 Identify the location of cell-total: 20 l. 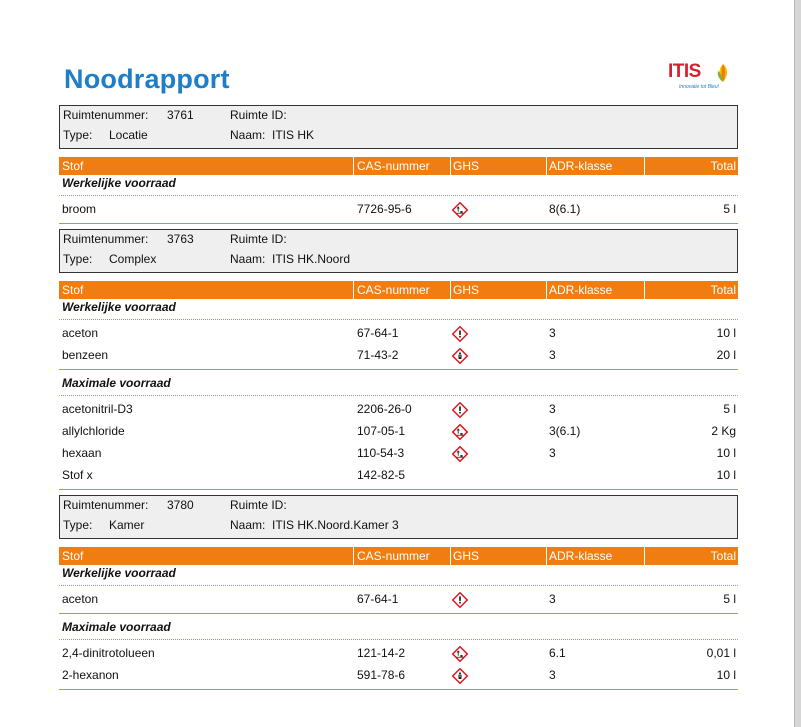
(726, 355).